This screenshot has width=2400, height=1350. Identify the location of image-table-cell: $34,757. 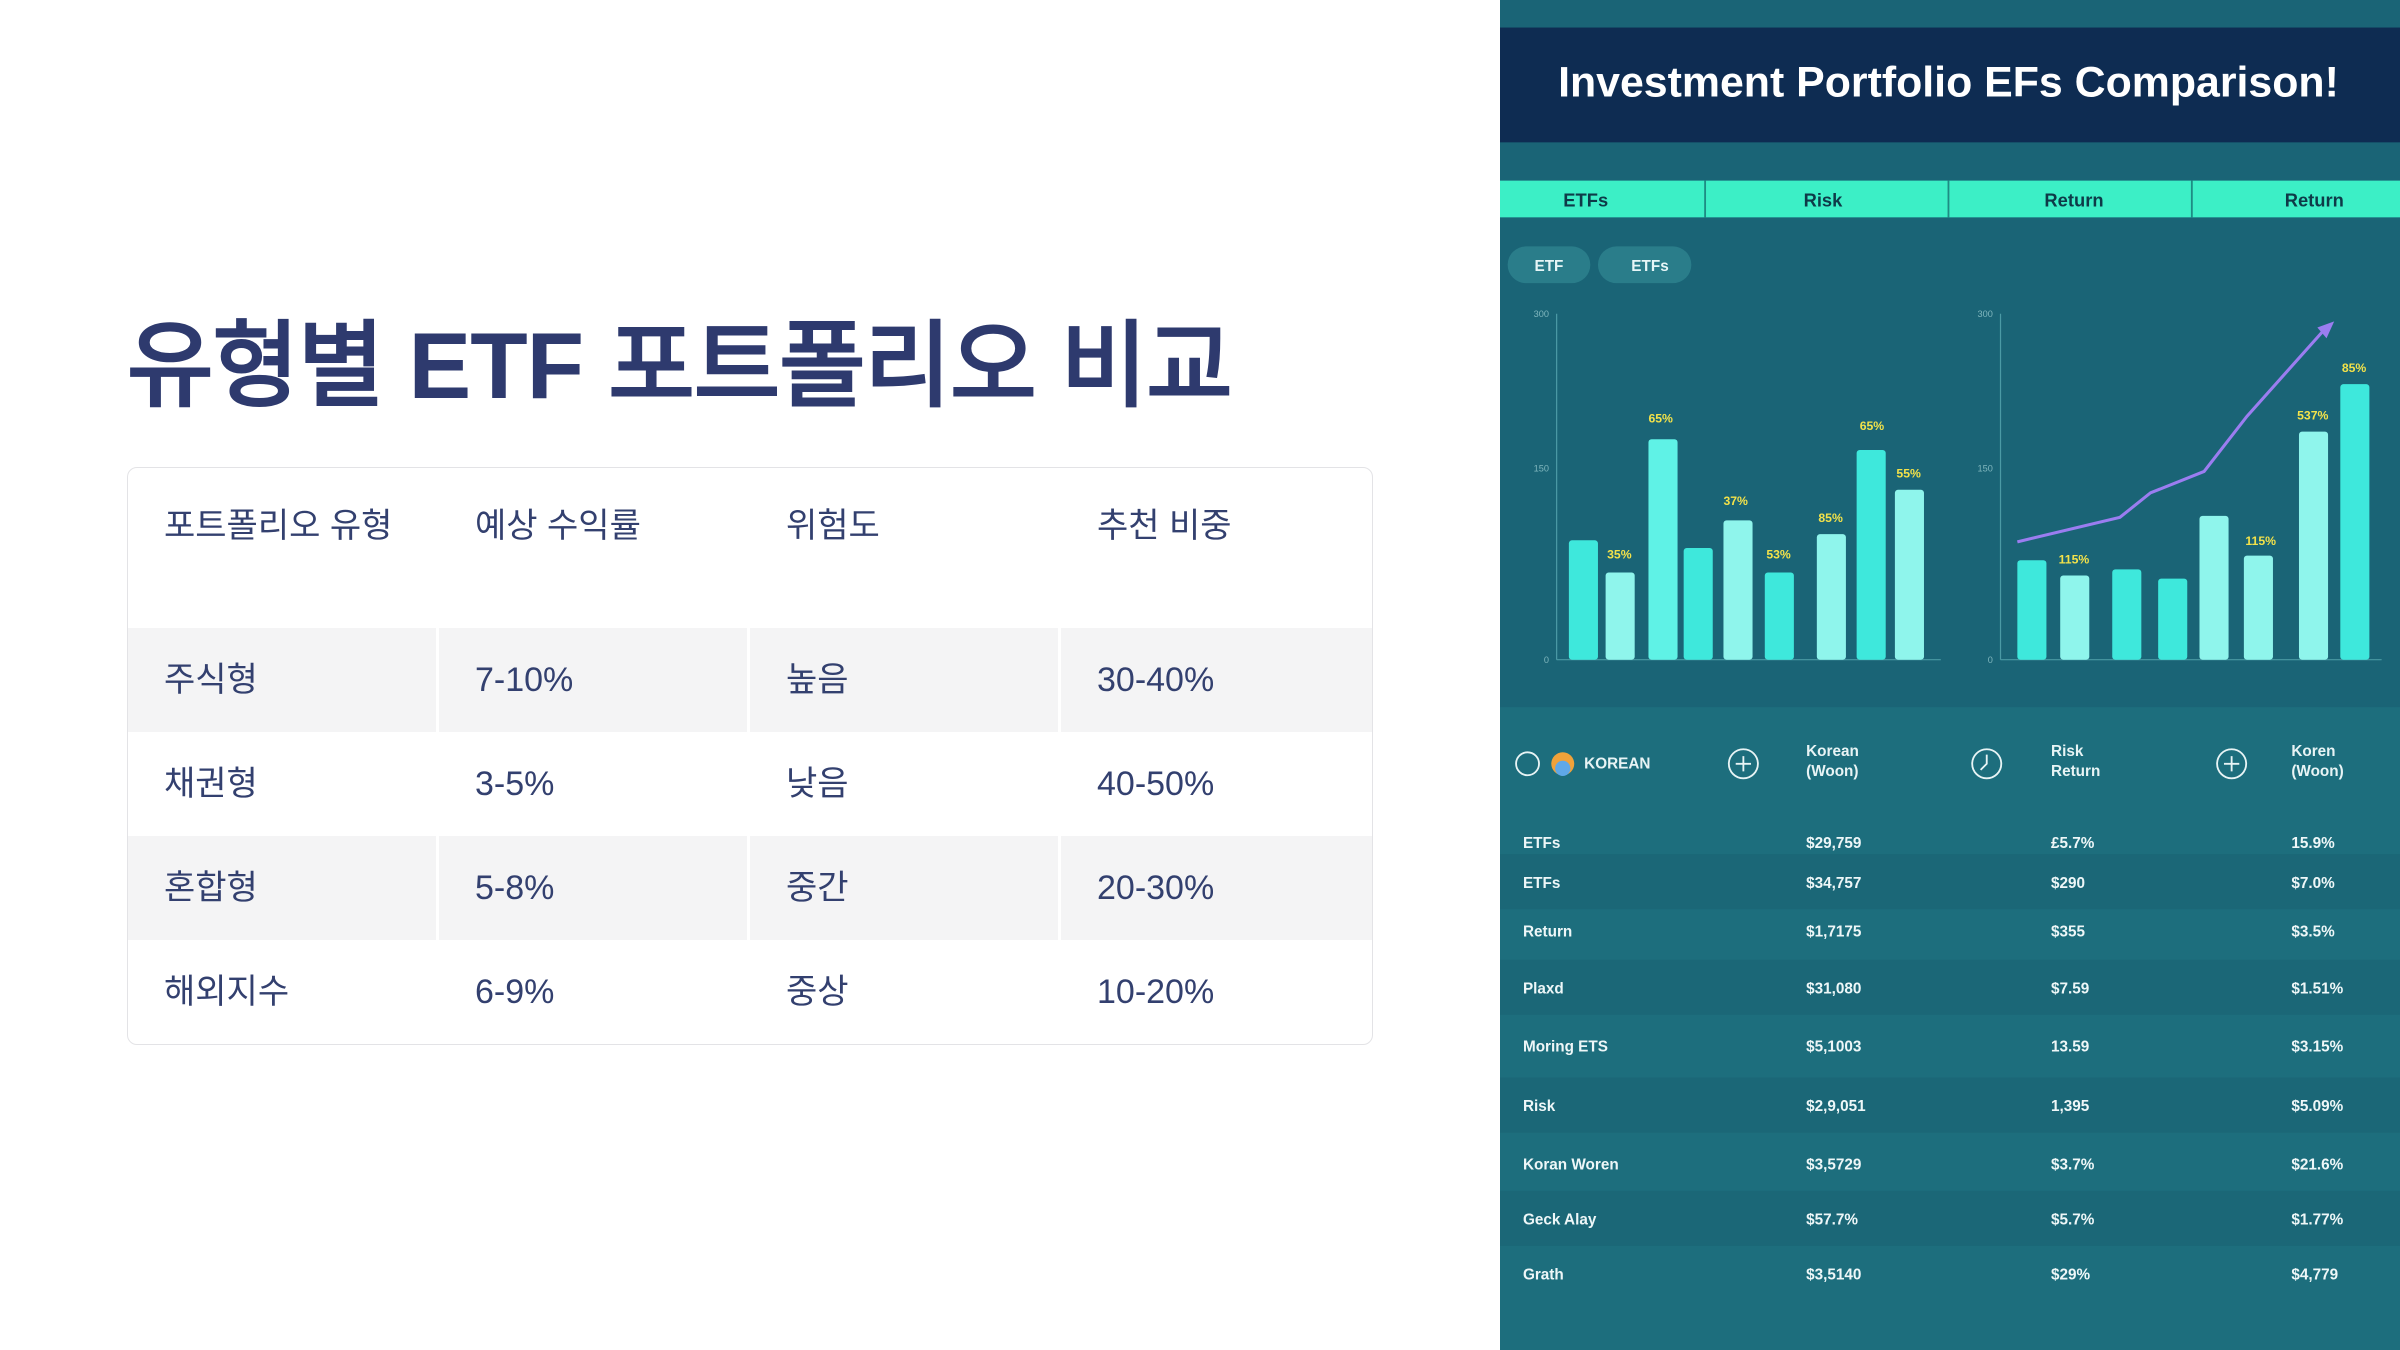
(1833, 883).